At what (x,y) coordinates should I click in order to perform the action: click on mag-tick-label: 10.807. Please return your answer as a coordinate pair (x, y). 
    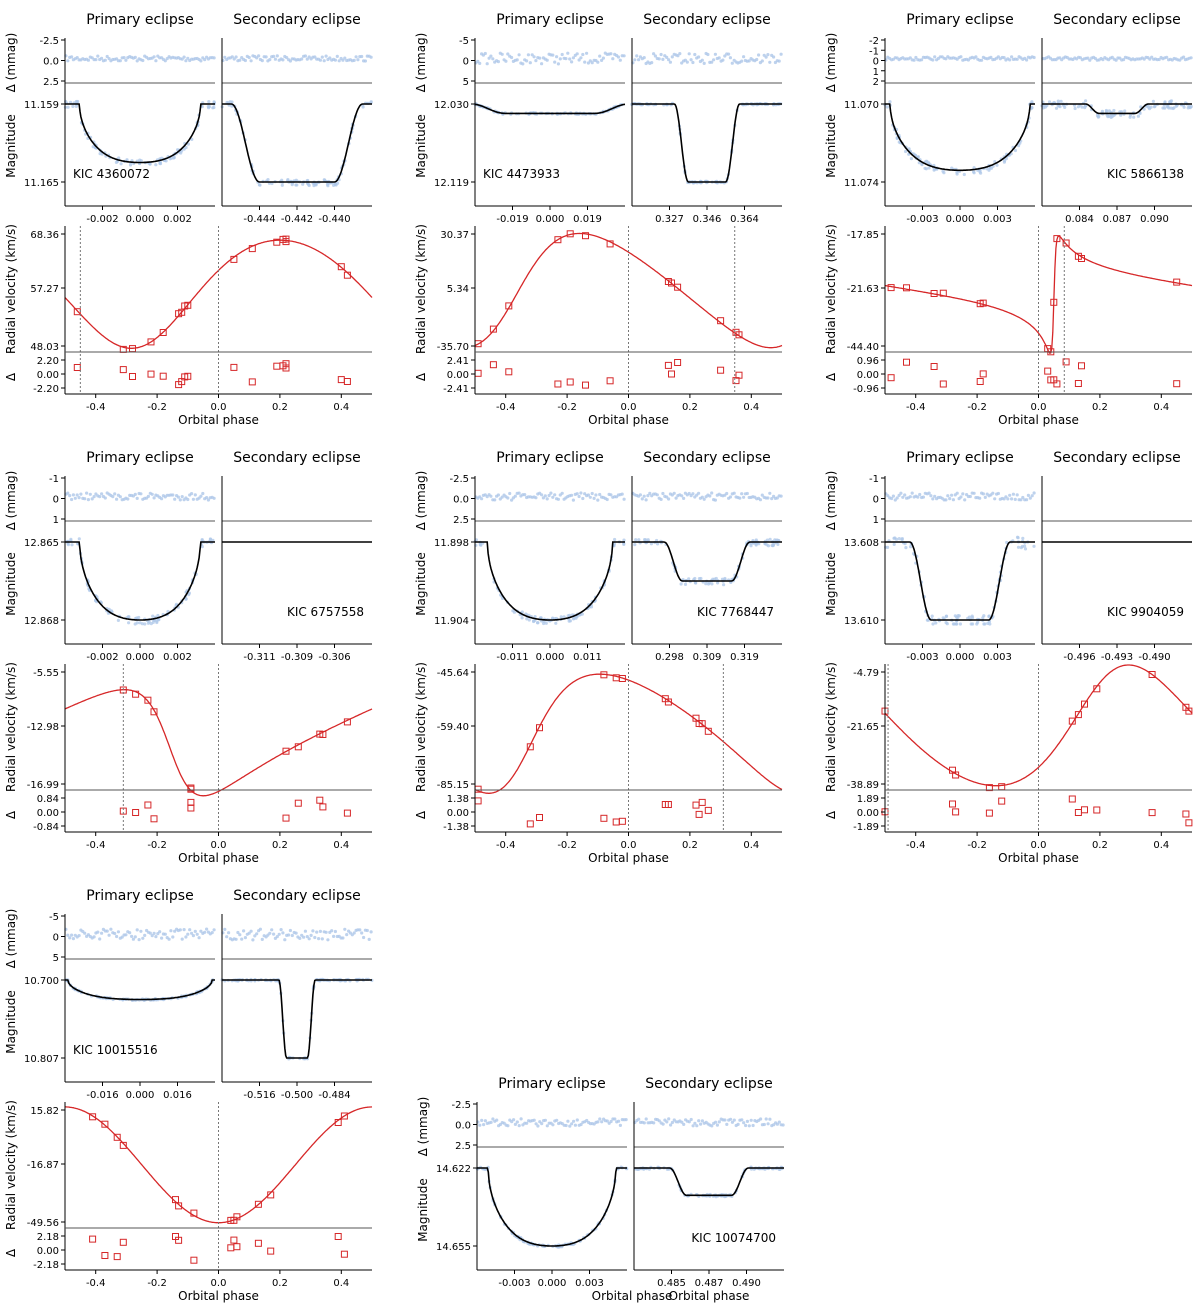
    Looking at the image, I should click on (41, 1059).